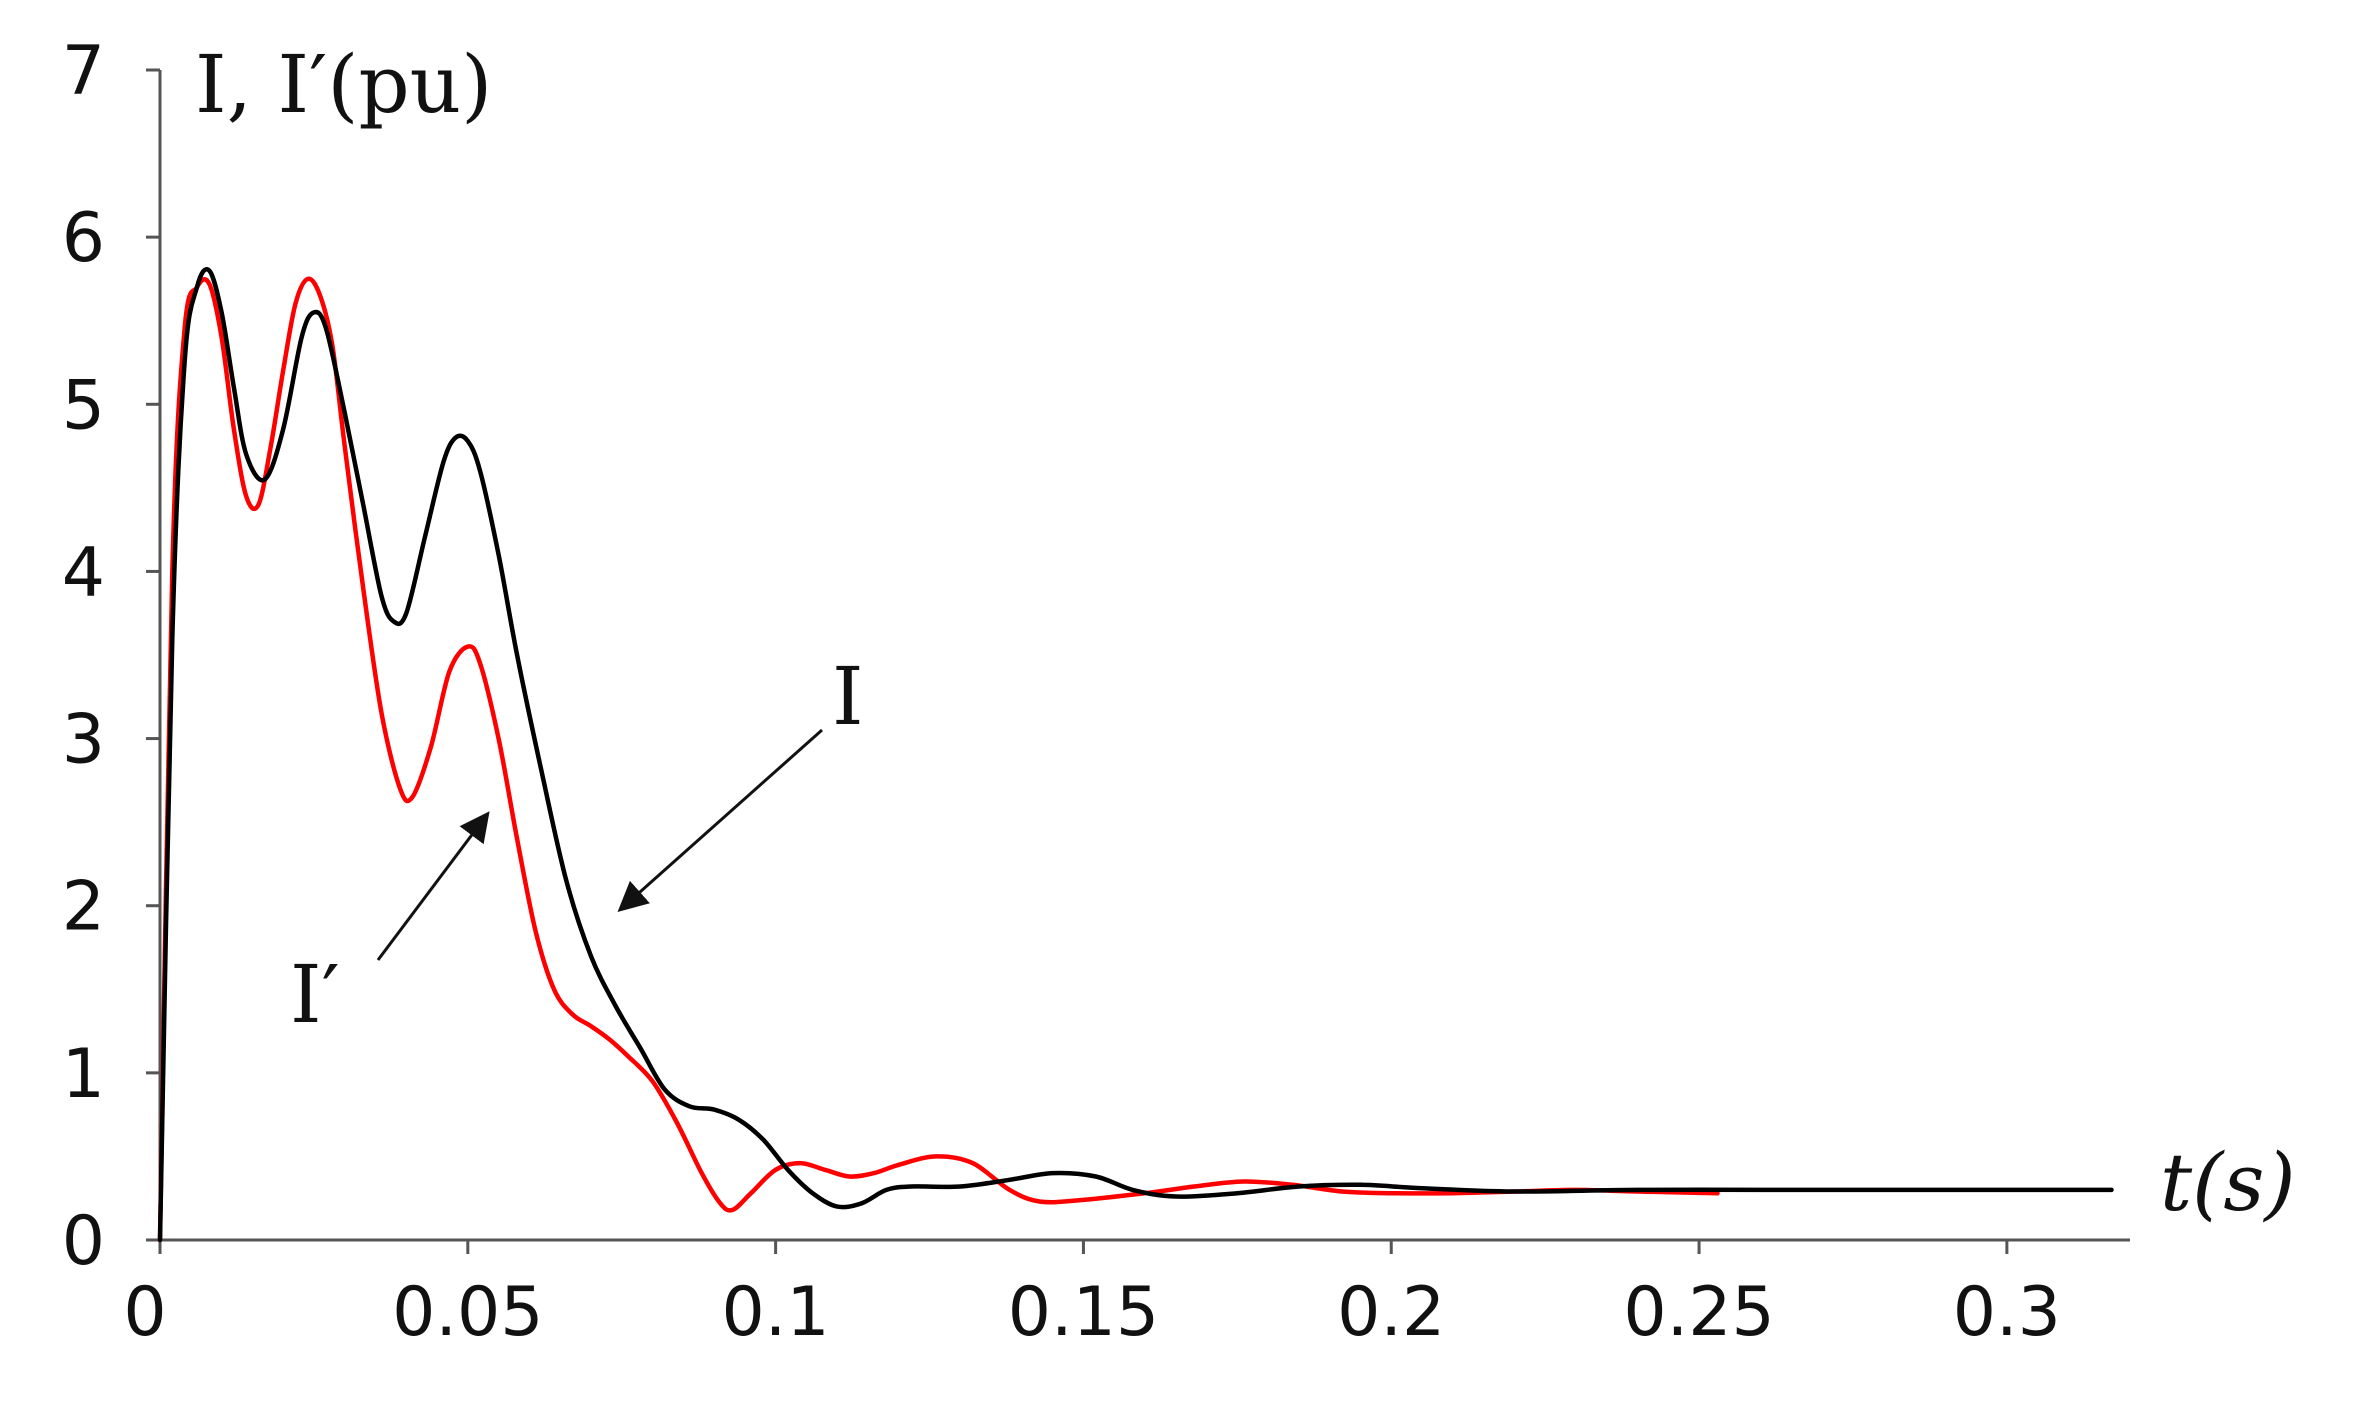 Image resolution: width=2370 pixels, height=1406 pixels. What do you see at coordinates (2007, 1312) in the screenshot?
I see `x-tick-label: 0.3` at bounding box center [2007, 1312].